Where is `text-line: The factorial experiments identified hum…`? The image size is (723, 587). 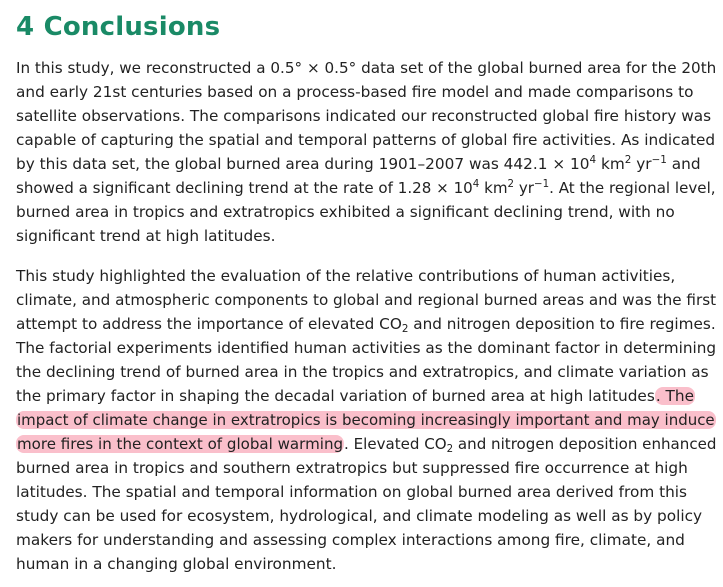 text-line: The factorial experiments identified hum… is located at coordinates (366, 348).